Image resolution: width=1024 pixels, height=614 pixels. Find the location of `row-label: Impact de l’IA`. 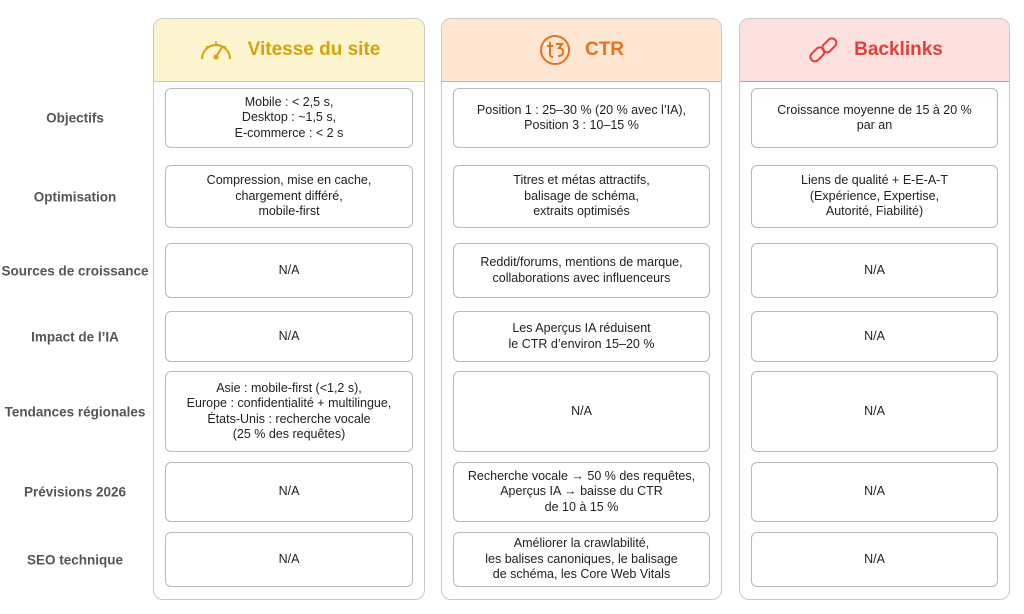

row-label: Impact de l’IA is located at coordinates (75, 336).